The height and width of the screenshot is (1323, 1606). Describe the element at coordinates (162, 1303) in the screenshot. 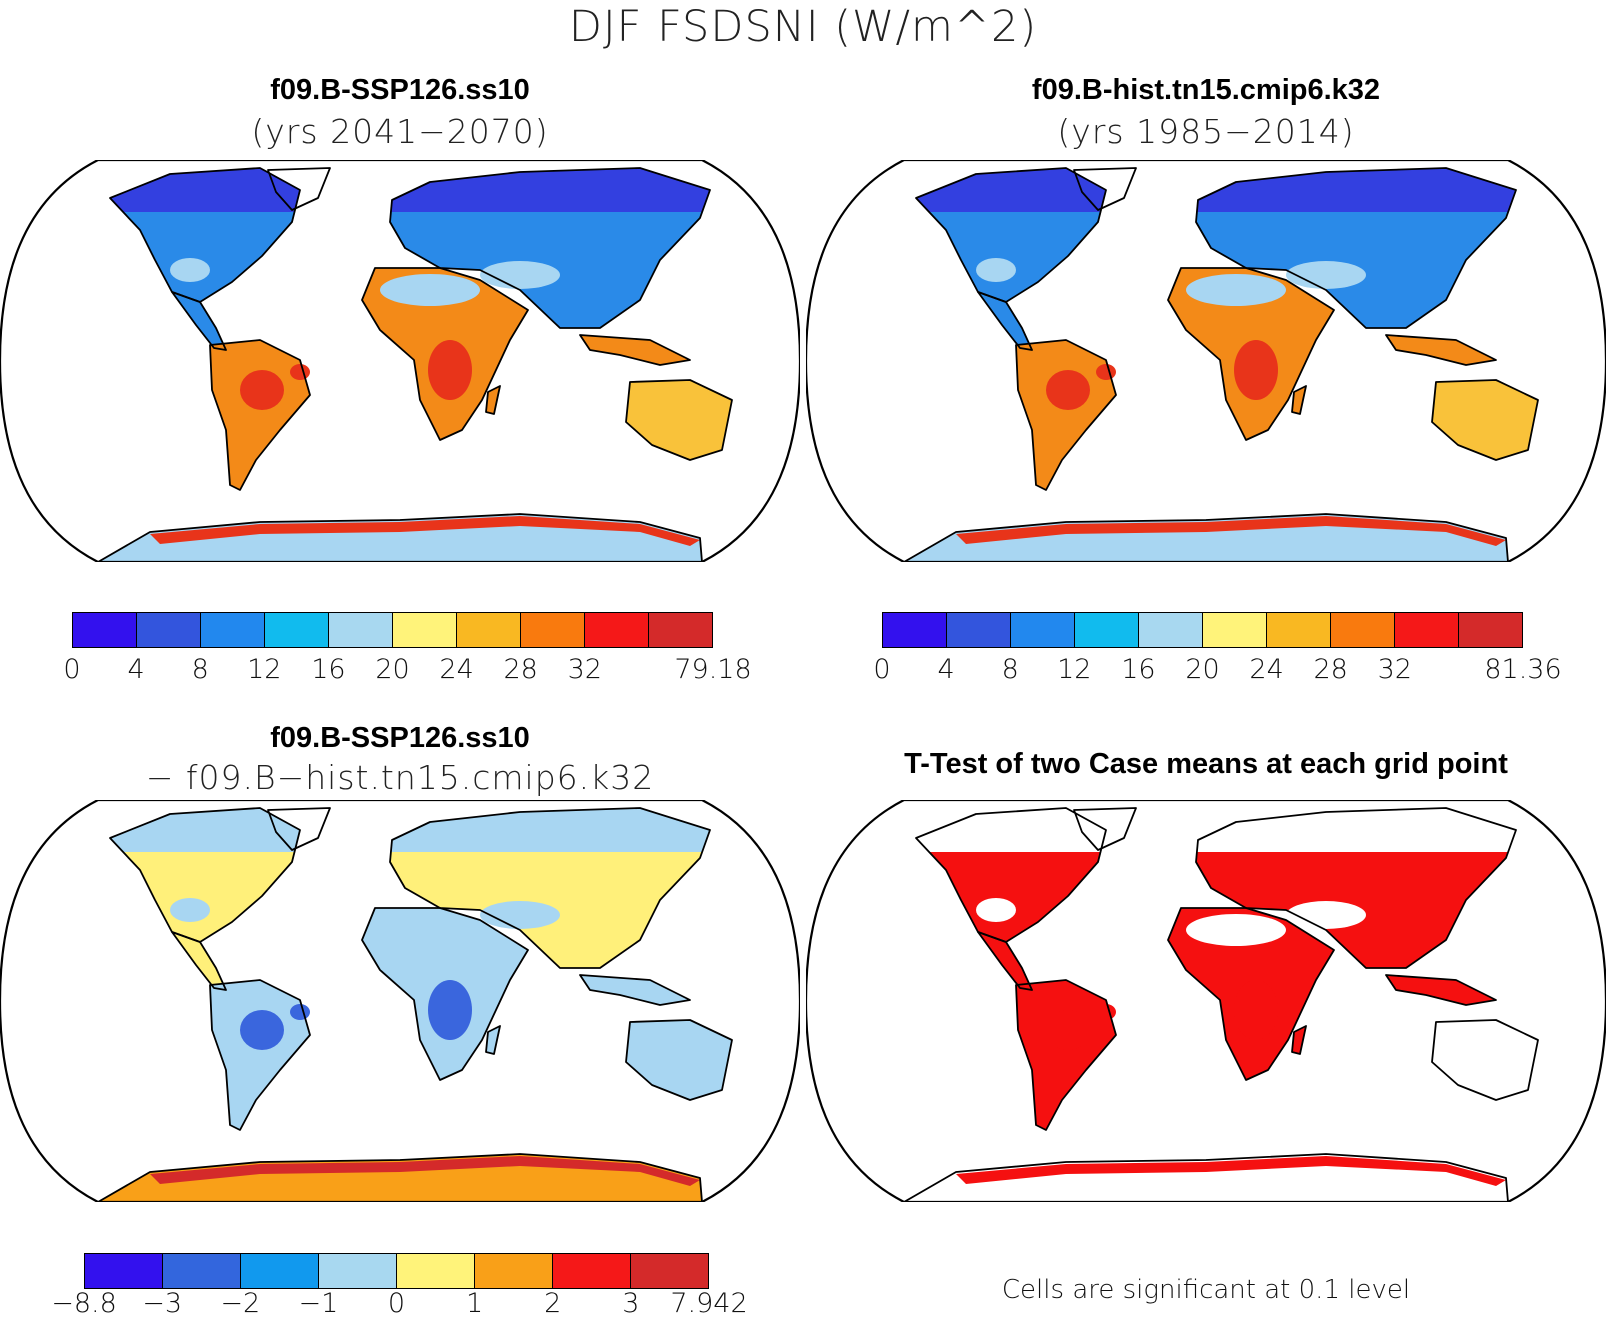

I see `colorbar-tick-label: −3` at that location.